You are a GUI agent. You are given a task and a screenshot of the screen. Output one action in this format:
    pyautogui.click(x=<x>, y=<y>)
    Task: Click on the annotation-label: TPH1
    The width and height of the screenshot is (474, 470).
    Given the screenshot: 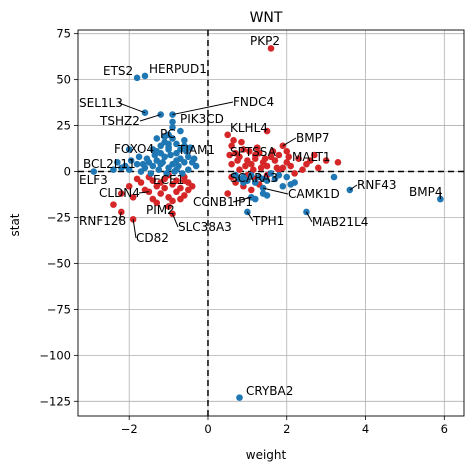 What is the action you would take?
    pyautogui.click(x=268, y=221)
    